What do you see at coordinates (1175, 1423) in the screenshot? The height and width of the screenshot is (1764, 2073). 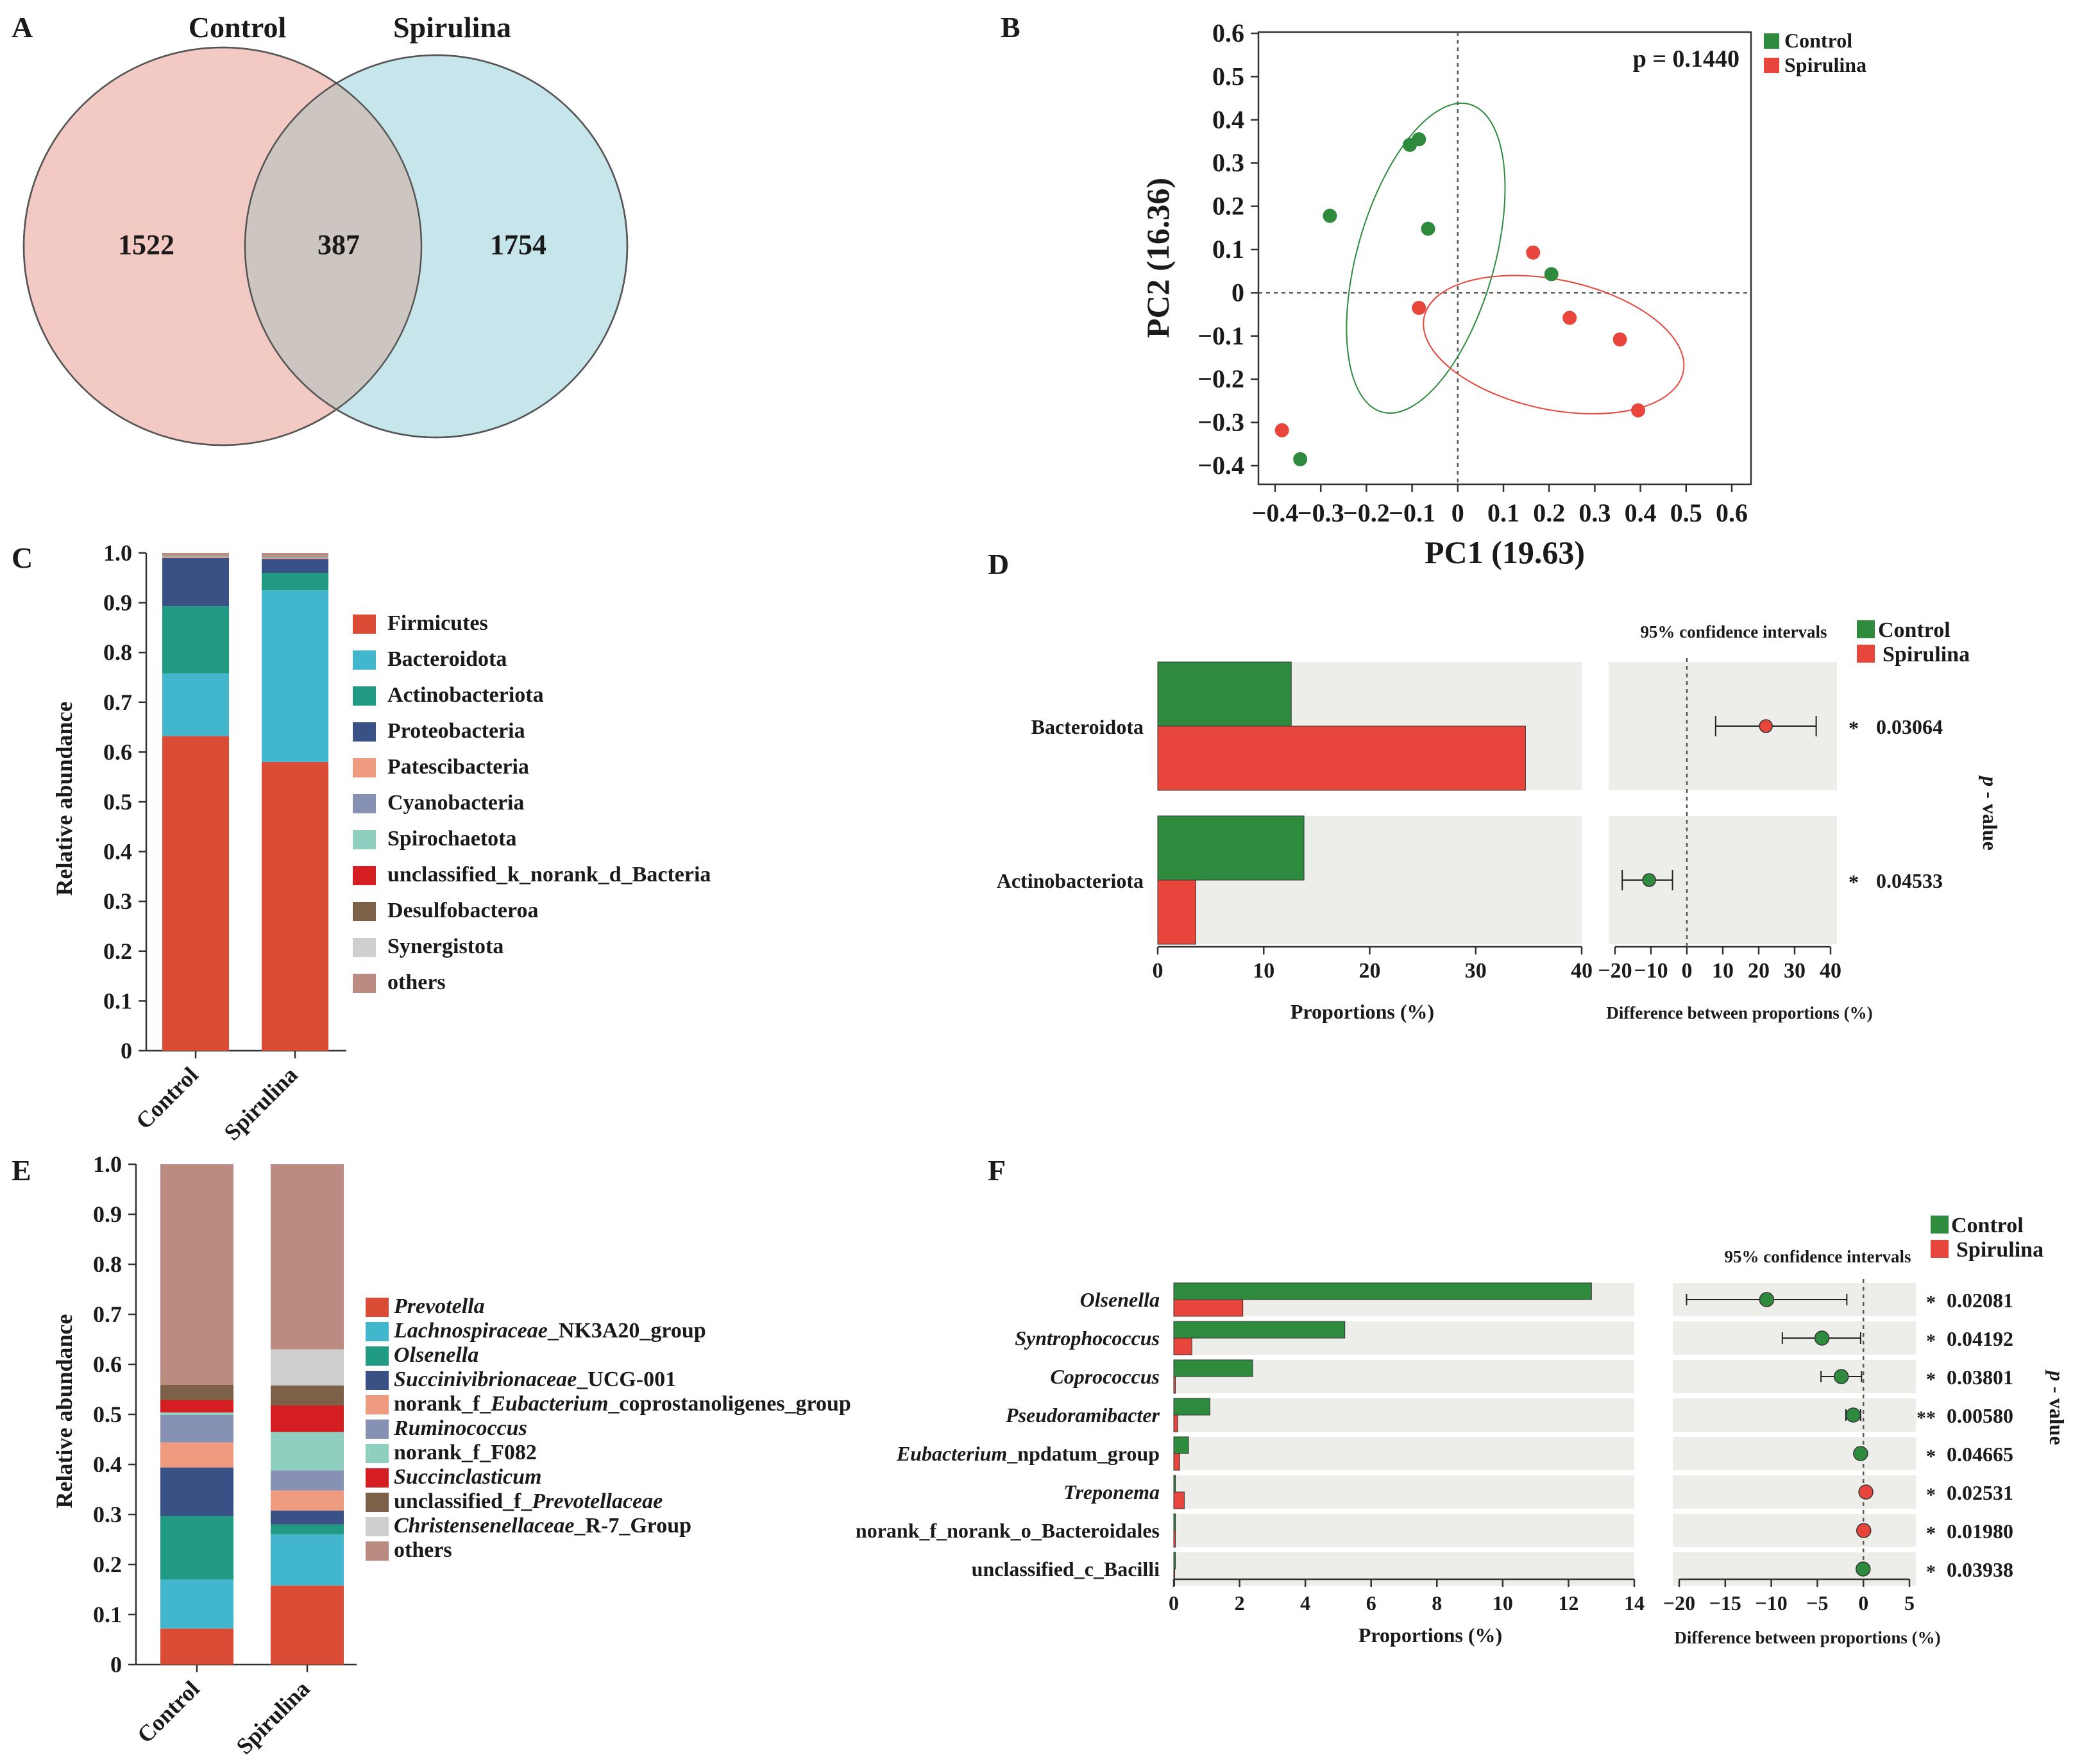 I see `bar-spirulina` at bounding box center [1175, 1423].